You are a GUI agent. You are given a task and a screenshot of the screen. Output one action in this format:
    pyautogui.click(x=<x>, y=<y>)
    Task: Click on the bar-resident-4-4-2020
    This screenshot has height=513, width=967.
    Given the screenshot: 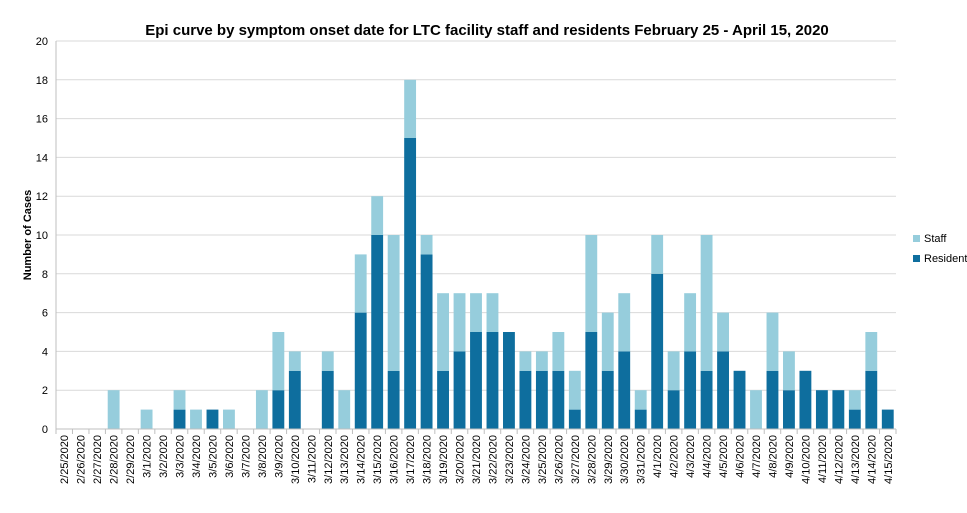 What is the action you would take?
    pyautogui.click(x=706, y=399)
    